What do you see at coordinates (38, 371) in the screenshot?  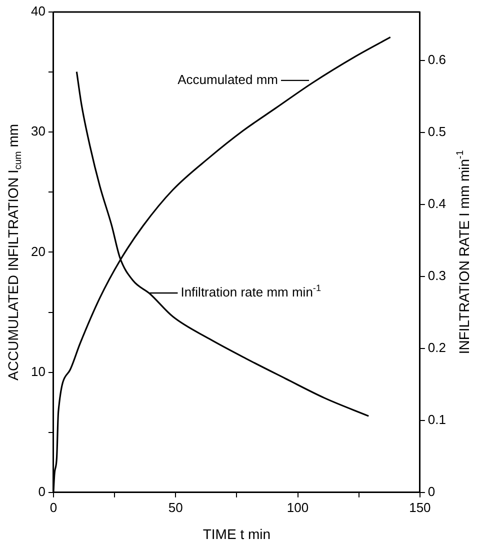 I see `y-tick-label: 10` at bounding box center [38, 371].